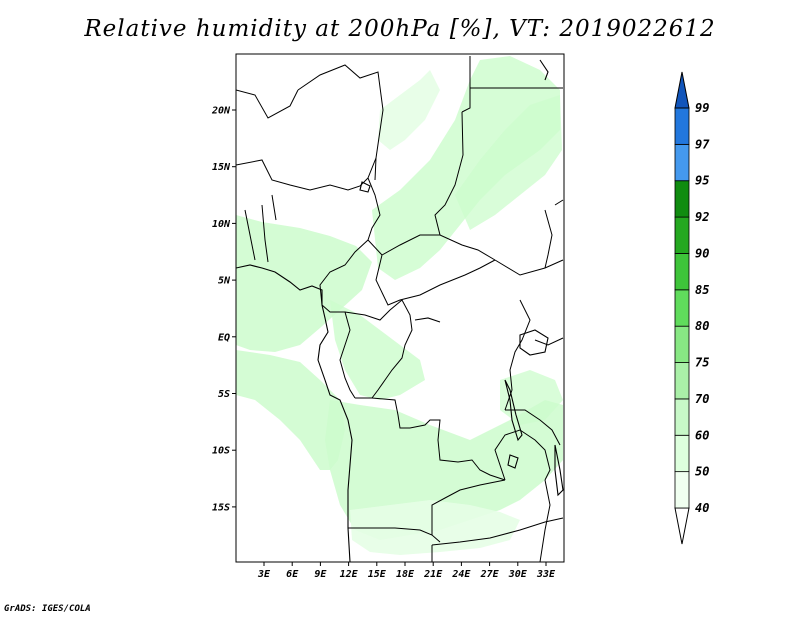 The width and height of the screenshot is (800, 618). What do you see at coordinates (490, 574) in the screenshot?
I see `lon-tick-label: 27E` at bounding box center [490, 574].